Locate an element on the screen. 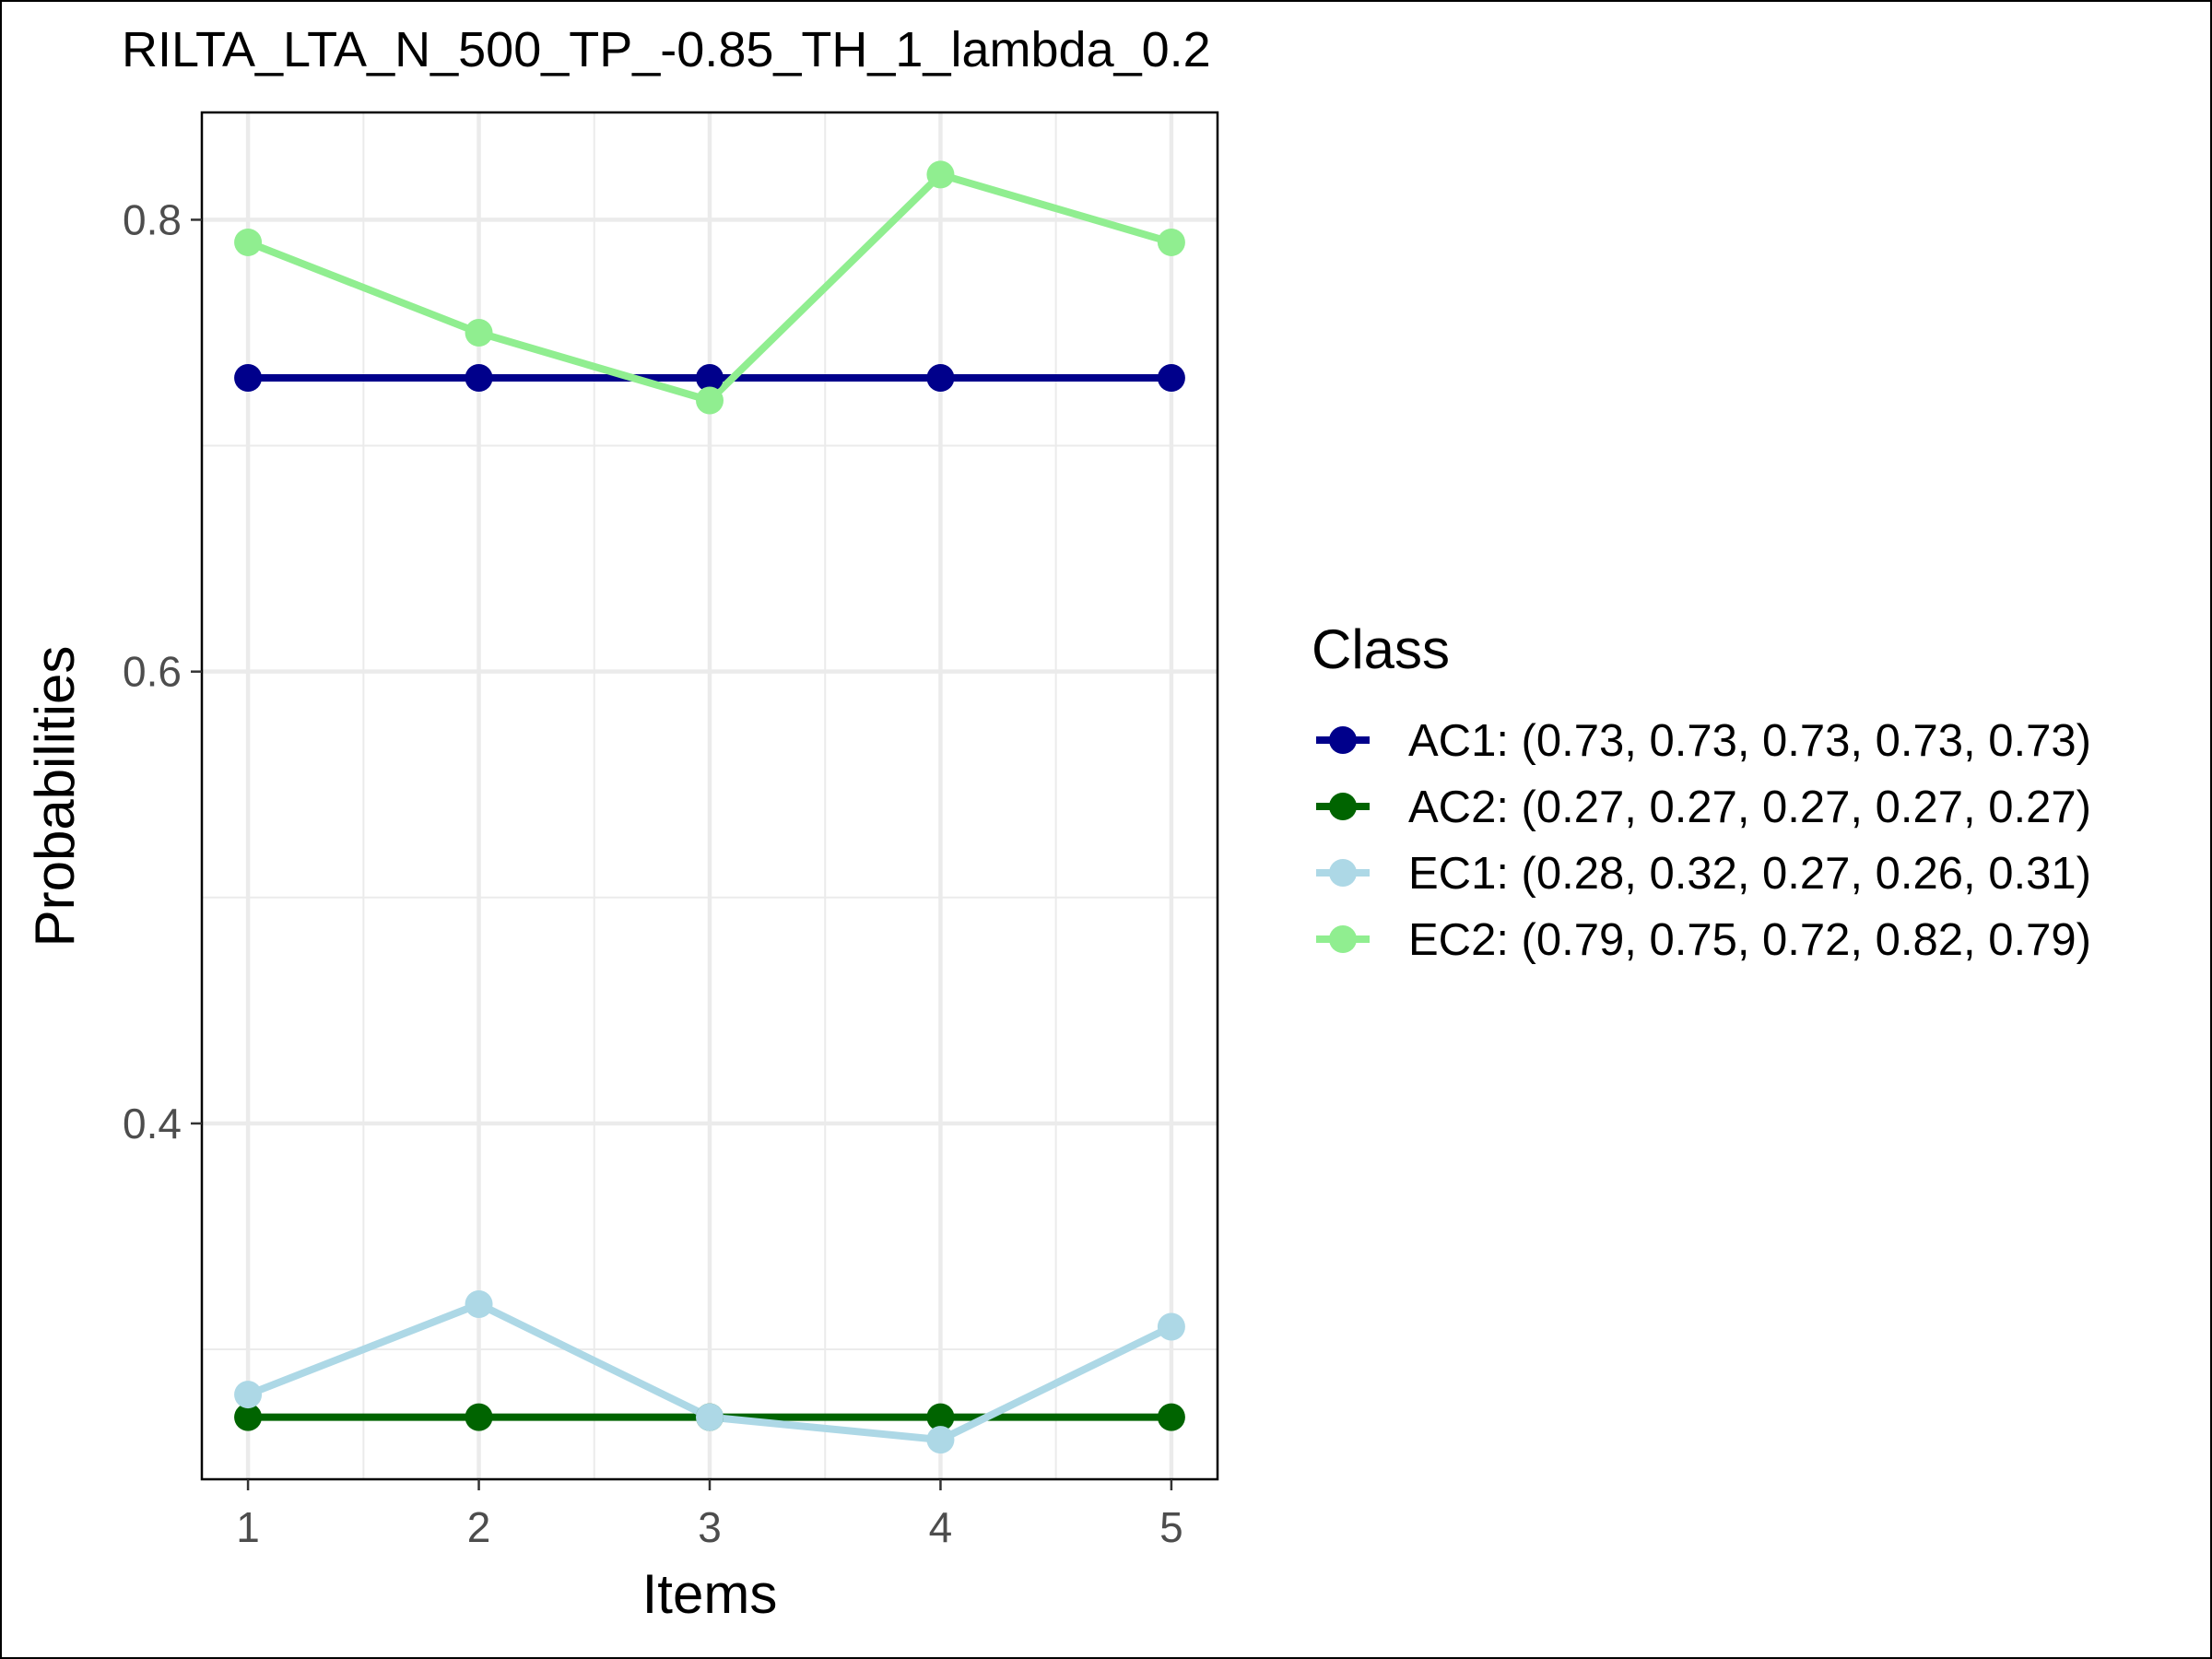 This screenshot has height=1659, width=2212. x-tick-label: 2 is located at coordinates (479, 1527).